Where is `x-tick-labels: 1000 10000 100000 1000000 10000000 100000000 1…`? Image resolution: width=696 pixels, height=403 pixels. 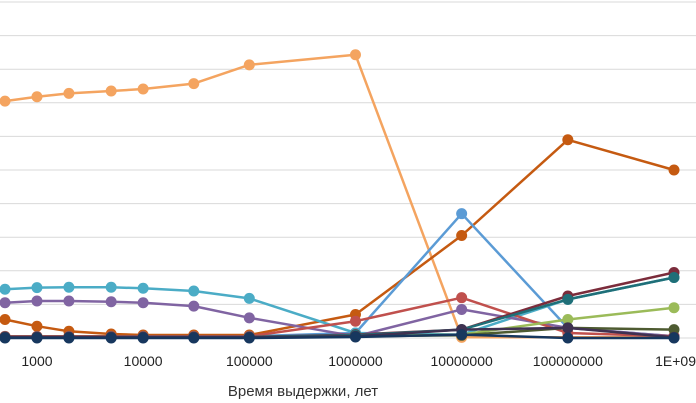
x-tick-labels: 1000 10000 100000 1000000 10000000 100000000 1… is located at coordinates (358, 361).